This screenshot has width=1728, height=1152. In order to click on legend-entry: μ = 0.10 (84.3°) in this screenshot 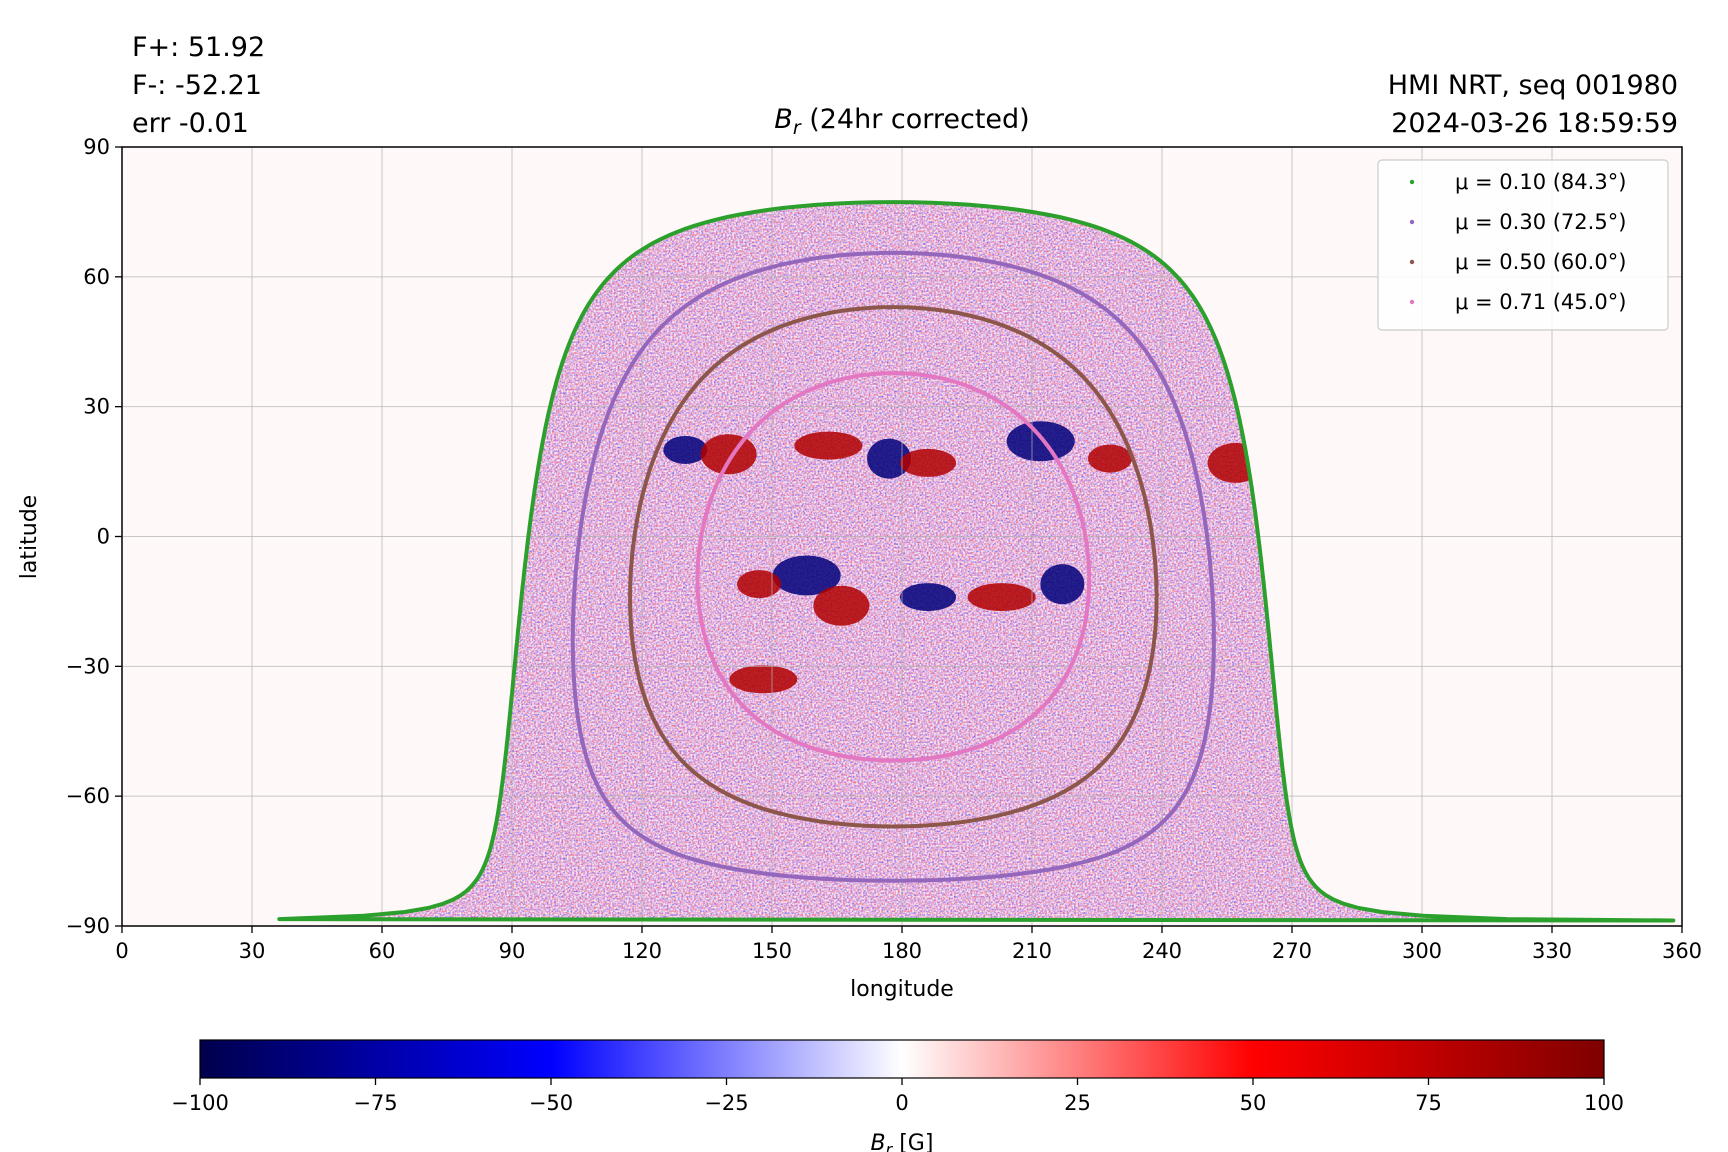, I will do `click(1540, 182)`.